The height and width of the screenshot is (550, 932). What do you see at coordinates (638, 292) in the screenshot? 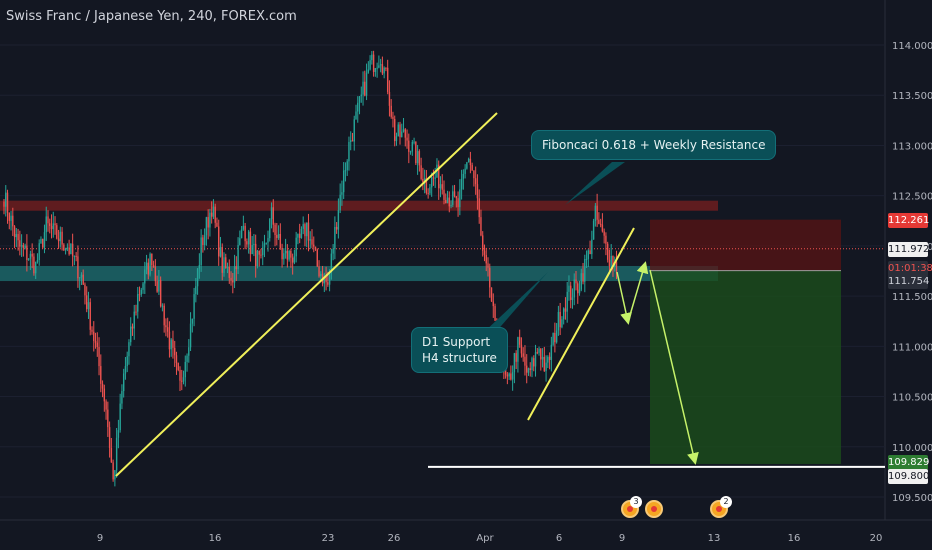
I see `projection-arrow` at bounding box center [638, 292].